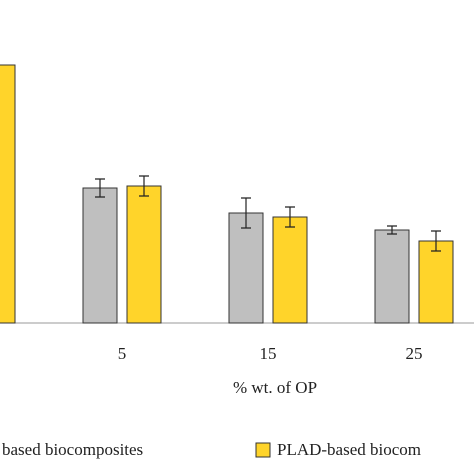 Image resolution: width=474 pixels, height=474 pixels. I want to click on legend-label: PLAD-based biocom, so click(349, 449).